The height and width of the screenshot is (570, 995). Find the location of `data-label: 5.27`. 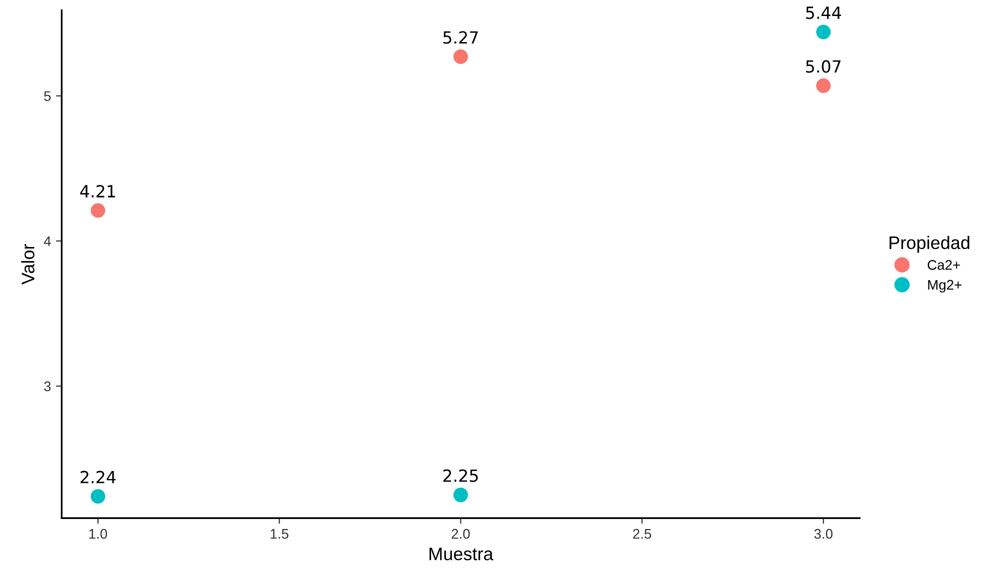

data-label: 5.27 is located at coordinates (460, 37).